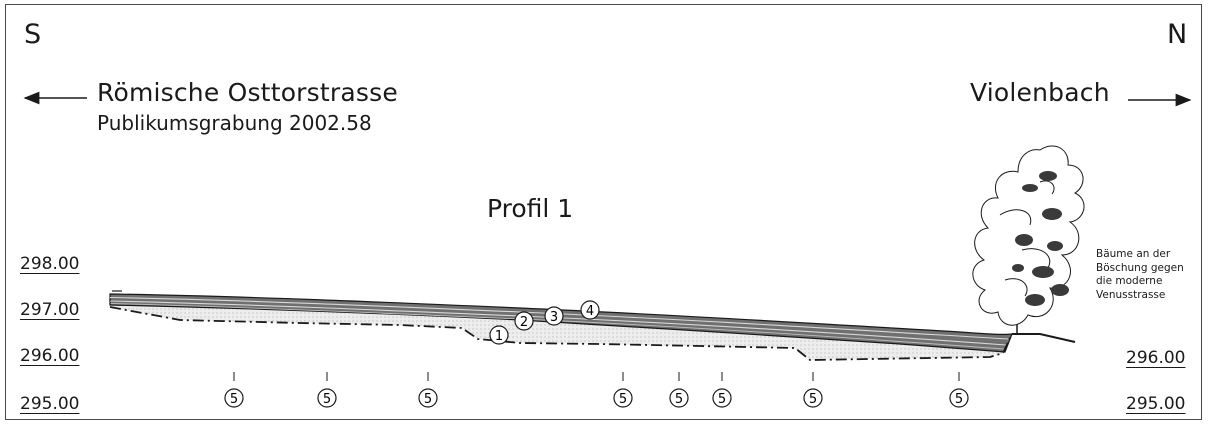 The height and width of the screenshot is (427, 1209). Describe the element at coordinates (1040, 92) in the screenshot. I see `right-location-name: Violenbach` at that location.